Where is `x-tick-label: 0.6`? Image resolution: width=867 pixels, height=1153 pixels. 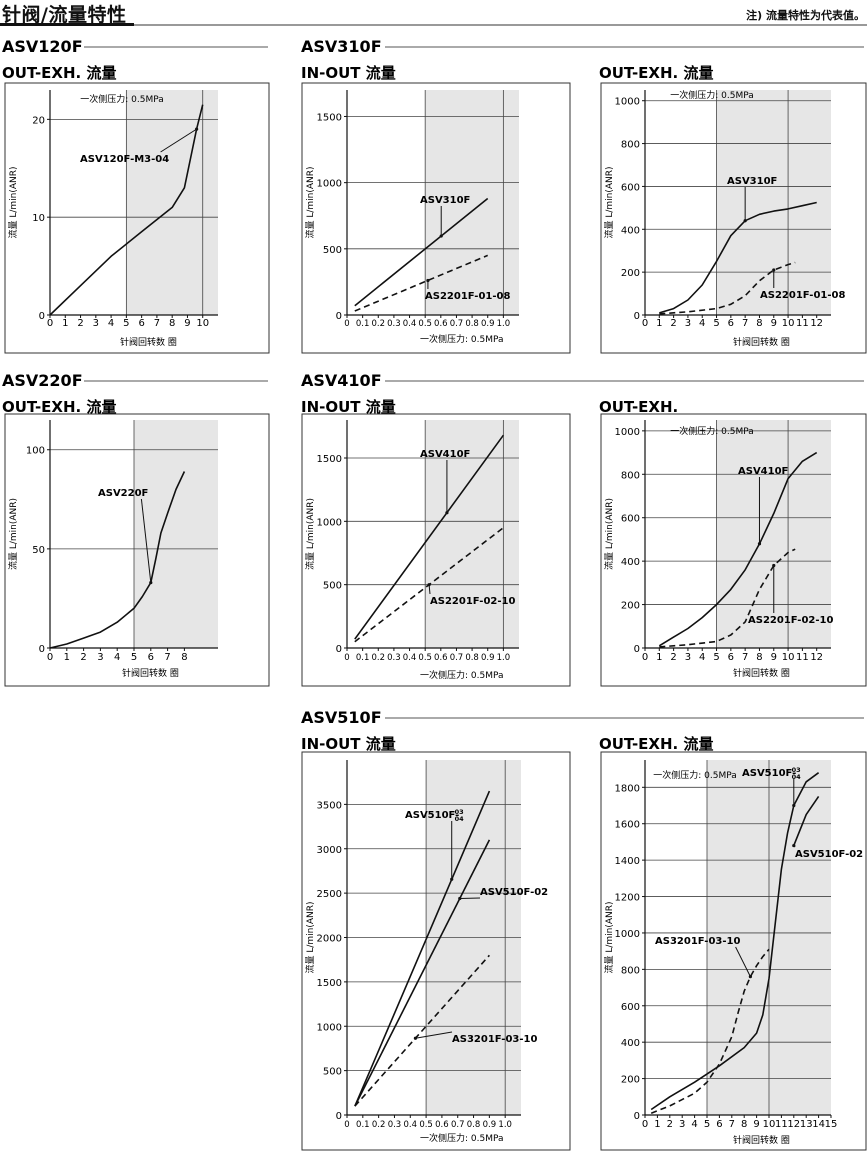 x-tick-label: 0.6 is located at coordinates (441, 324).